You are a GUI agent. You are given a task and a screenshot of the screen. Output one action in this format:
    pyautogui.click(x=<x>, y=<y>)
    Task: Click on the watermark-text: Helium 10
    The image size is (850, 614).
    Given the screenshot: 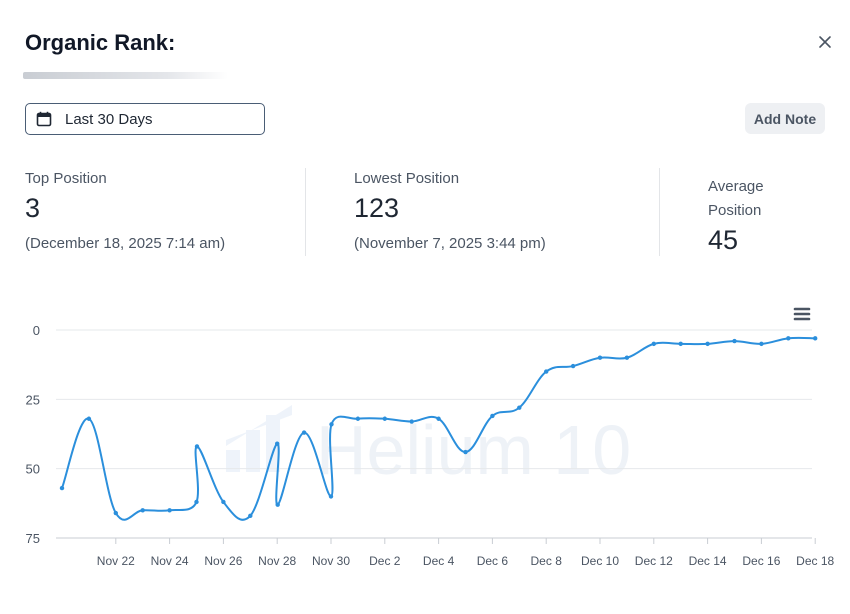 What is the action you would take?
    pyautogui.click(x=473, y=450)
    